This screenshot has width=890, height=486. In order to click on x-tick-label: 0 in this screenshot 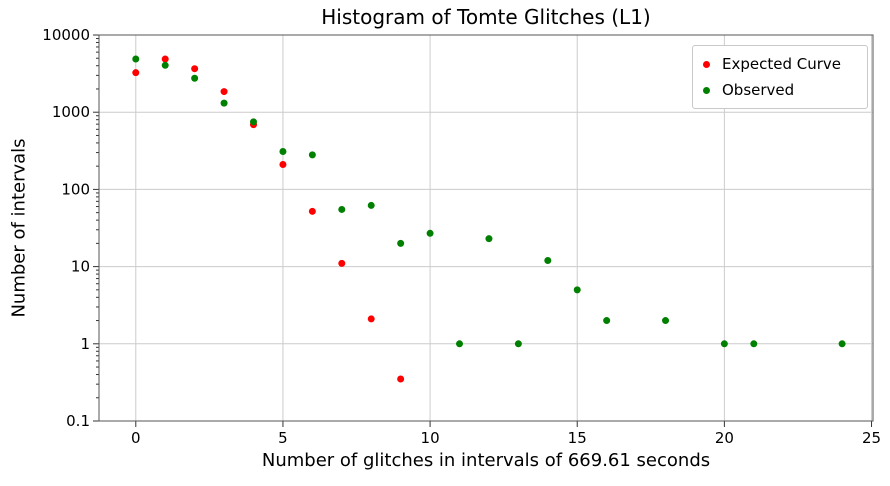, I will do `click(136, 438)`.